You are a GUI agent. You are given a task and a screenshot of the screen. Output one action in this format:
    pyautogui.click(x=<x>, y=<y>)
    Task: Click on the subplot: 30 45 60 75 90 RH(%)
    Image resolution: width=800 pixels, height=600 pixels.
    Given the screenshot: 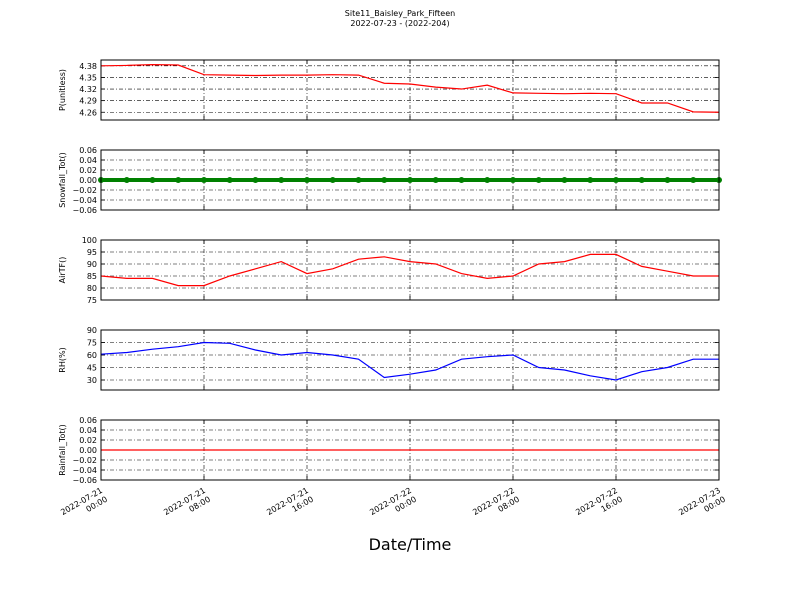 What is the action you would take?
    pyautogui.click(x=389, y=358)
    